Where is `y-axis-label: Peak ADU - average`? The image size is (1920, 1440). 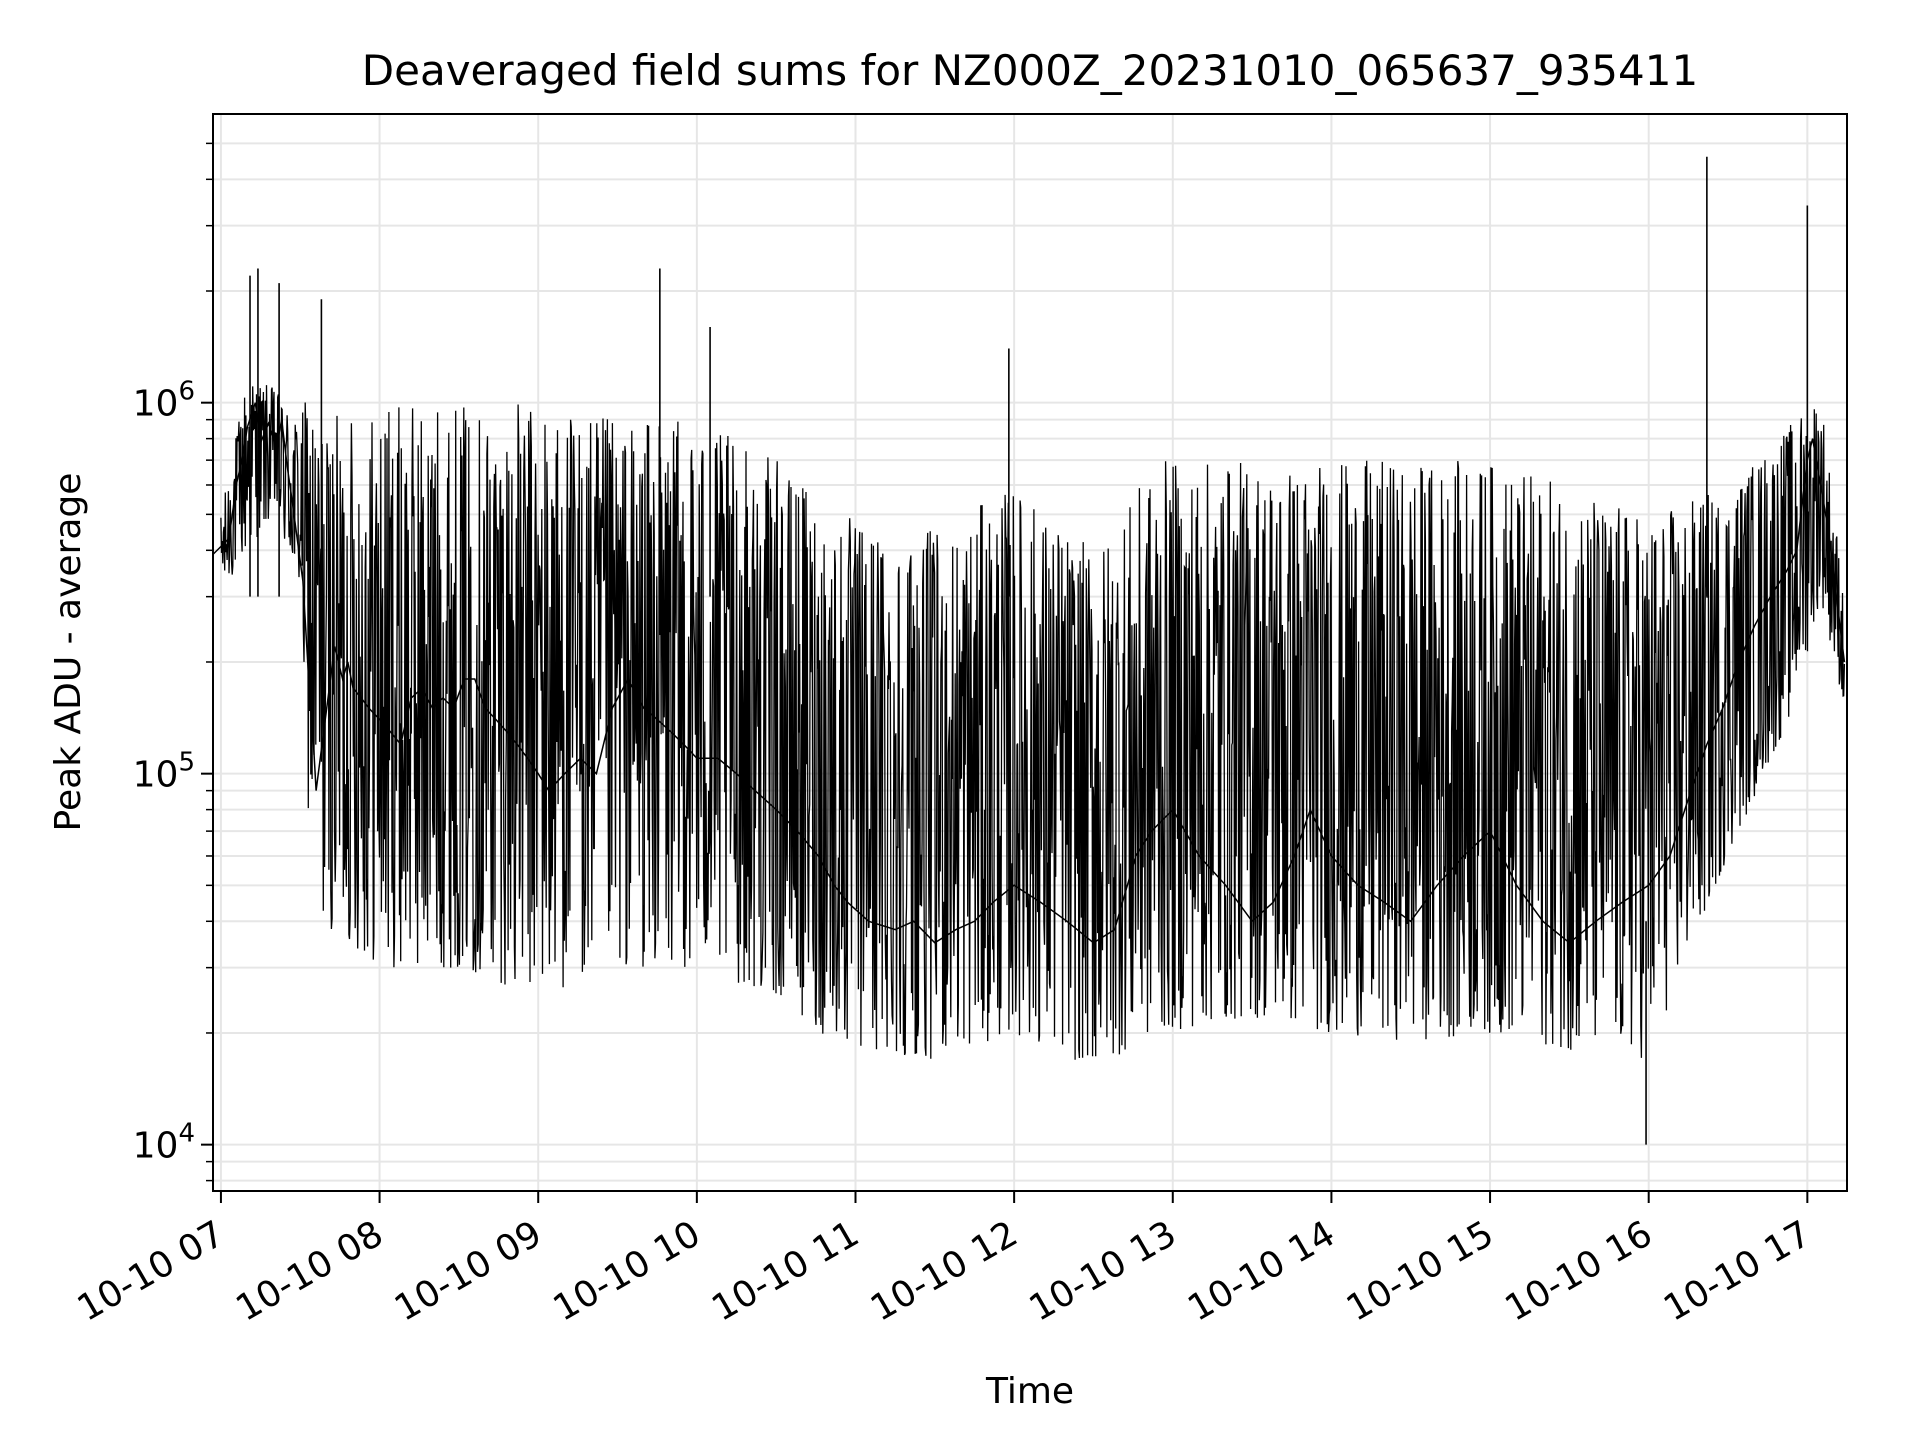
y-axis-label: Peak ADU - average is located at coordinates (68, 652).